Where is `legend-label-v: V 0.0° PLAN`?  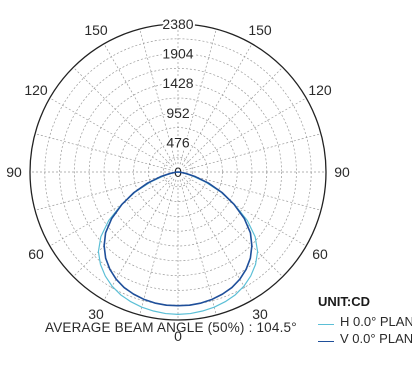 legend-label-v: V 0.0° PLAN is located at coordinates (376, 338).